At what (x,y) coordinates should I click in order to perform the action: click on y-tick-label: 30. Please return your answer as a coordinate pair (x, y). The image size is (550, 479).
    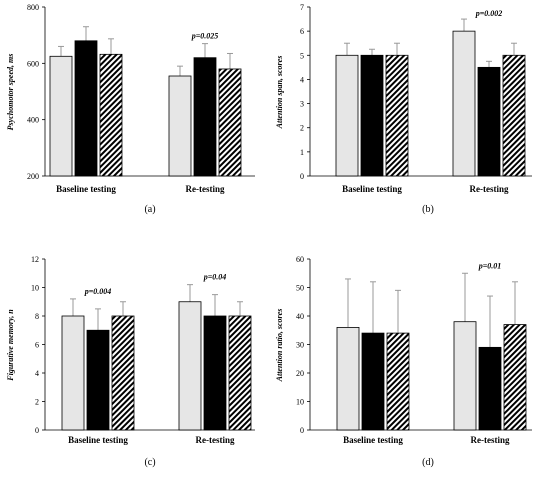
    Looking at the image, I should click on (300, 345).